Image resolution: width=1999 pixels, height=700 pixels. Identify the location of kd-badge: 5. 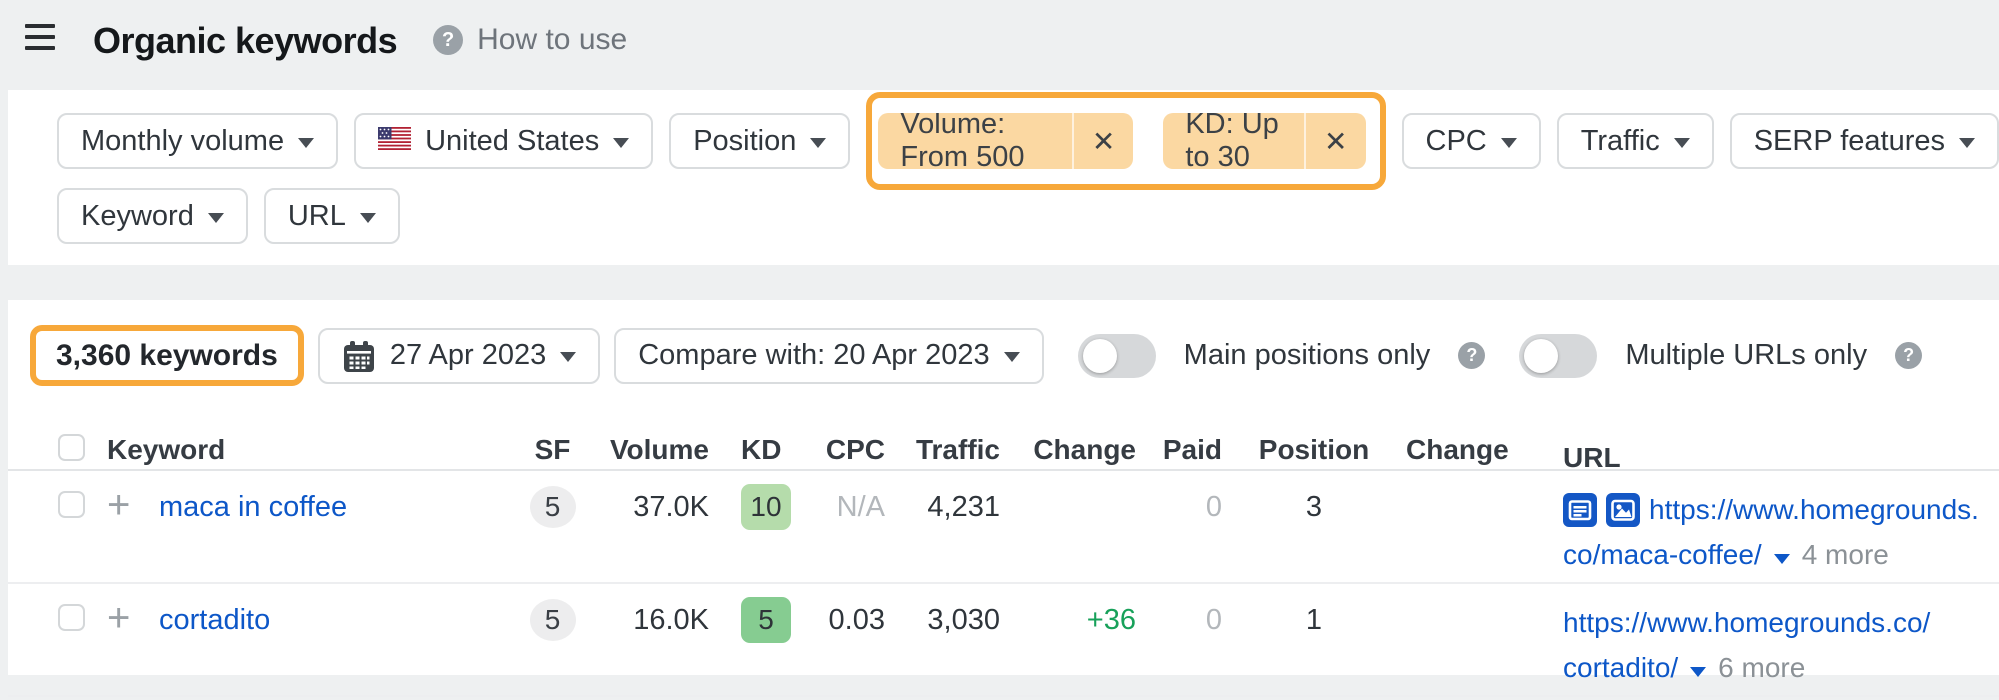
(766, 620).